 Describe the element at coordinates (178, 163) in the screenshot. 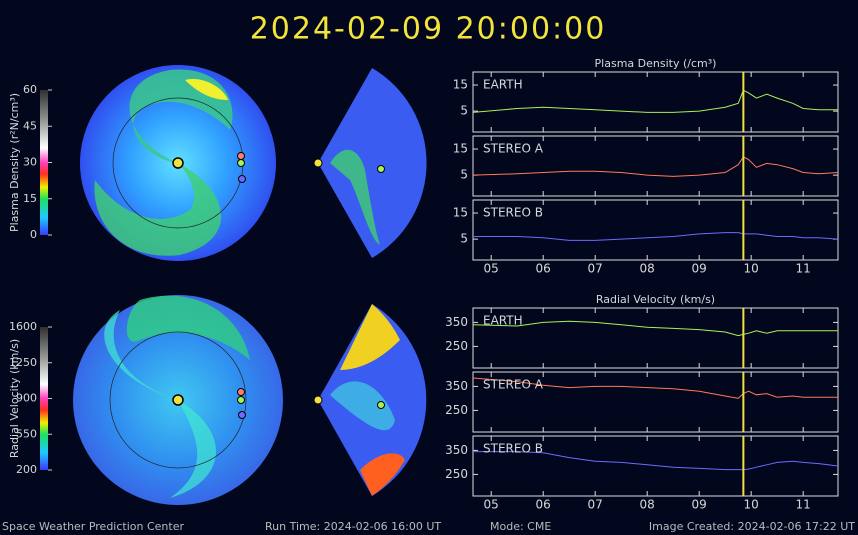

I see `density-disk` at that location.